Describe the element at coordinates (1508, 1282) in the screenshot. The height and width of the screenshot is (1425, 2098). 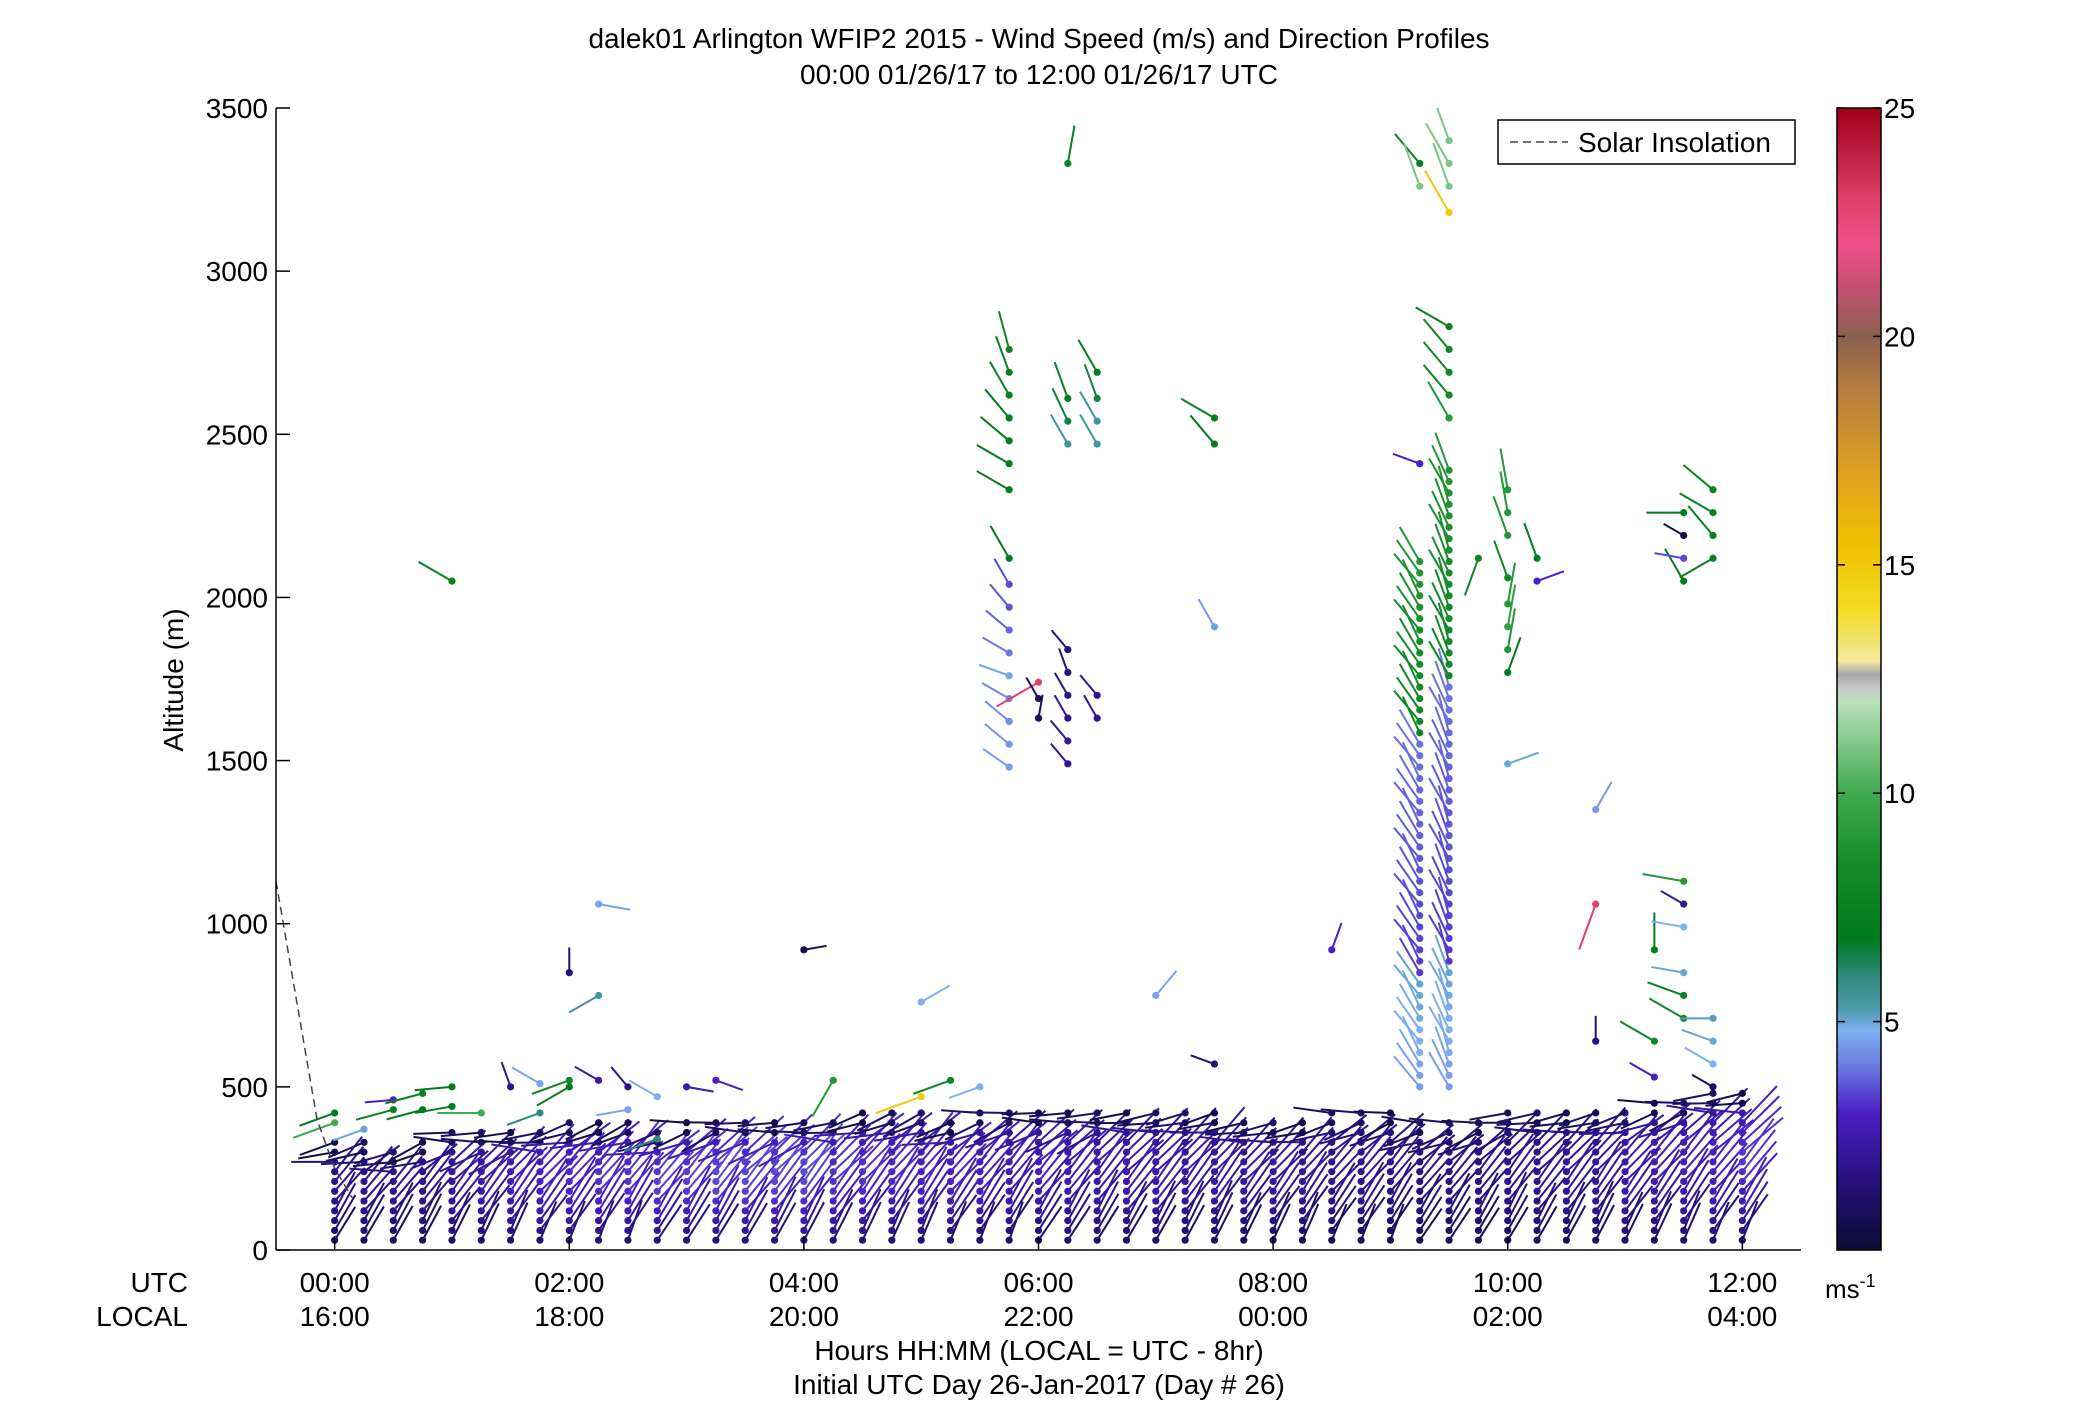
I see `x-tick-label-utc: 10:00` at that location.